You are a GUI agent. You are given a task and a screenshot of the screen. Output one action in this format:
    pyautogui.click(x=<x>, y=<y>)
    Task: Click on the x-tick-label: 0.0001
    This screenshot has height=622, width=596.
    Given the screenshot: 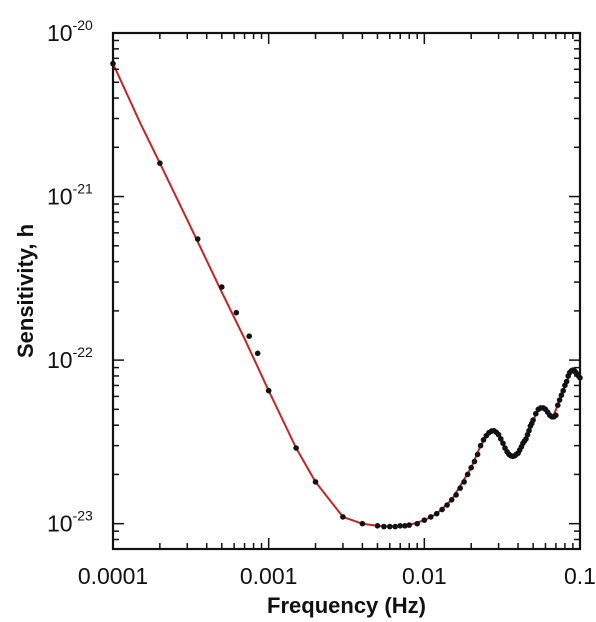 What is the action you would take?
    pyautogui.click(x=113, y=576)
    